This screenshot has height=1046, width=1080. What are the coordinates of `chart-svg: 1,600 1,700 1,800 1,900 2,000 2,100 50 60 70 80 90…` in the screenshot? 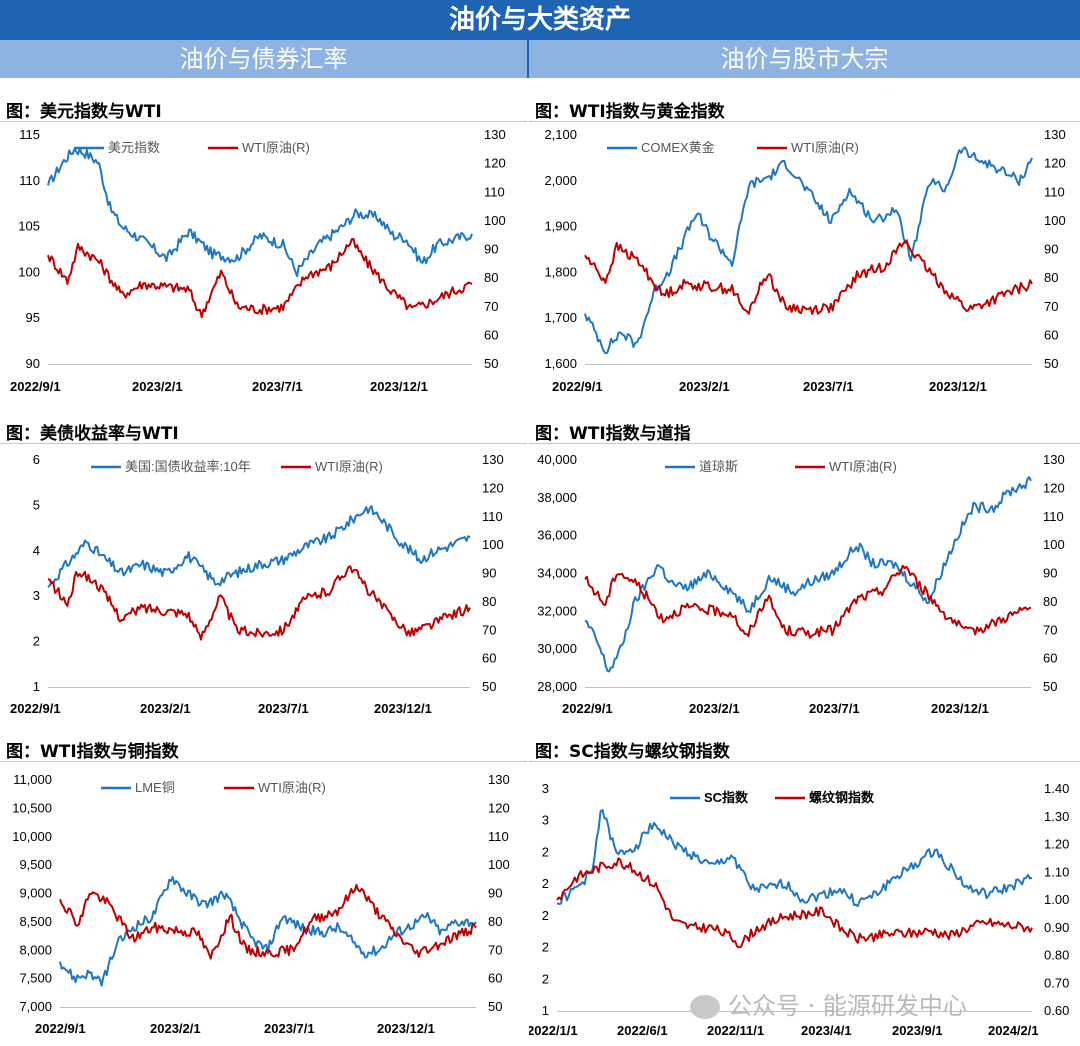 It's located at (804, 260).